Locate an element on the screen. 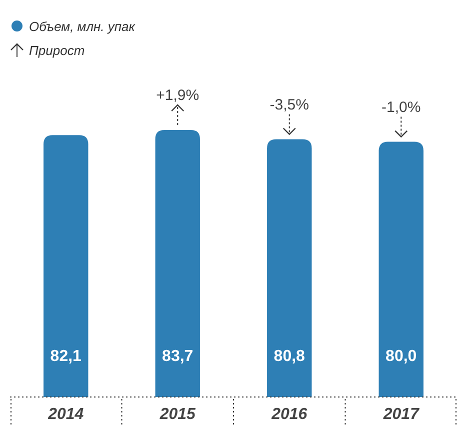 This screenshot has width=467, height=426. data-label: 80,8 is located at coordinates (290, 356).